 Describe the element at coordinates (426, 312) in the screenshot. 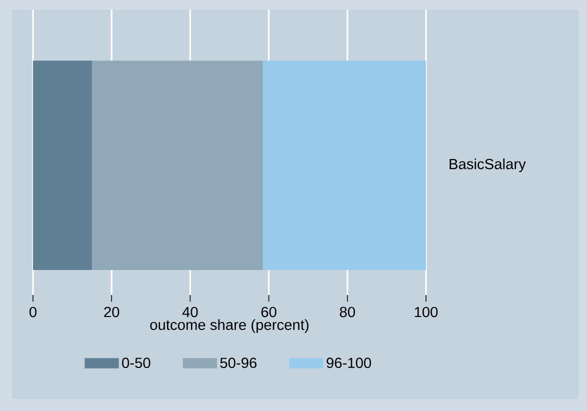

I see `x-tick-label: 100` at that location.